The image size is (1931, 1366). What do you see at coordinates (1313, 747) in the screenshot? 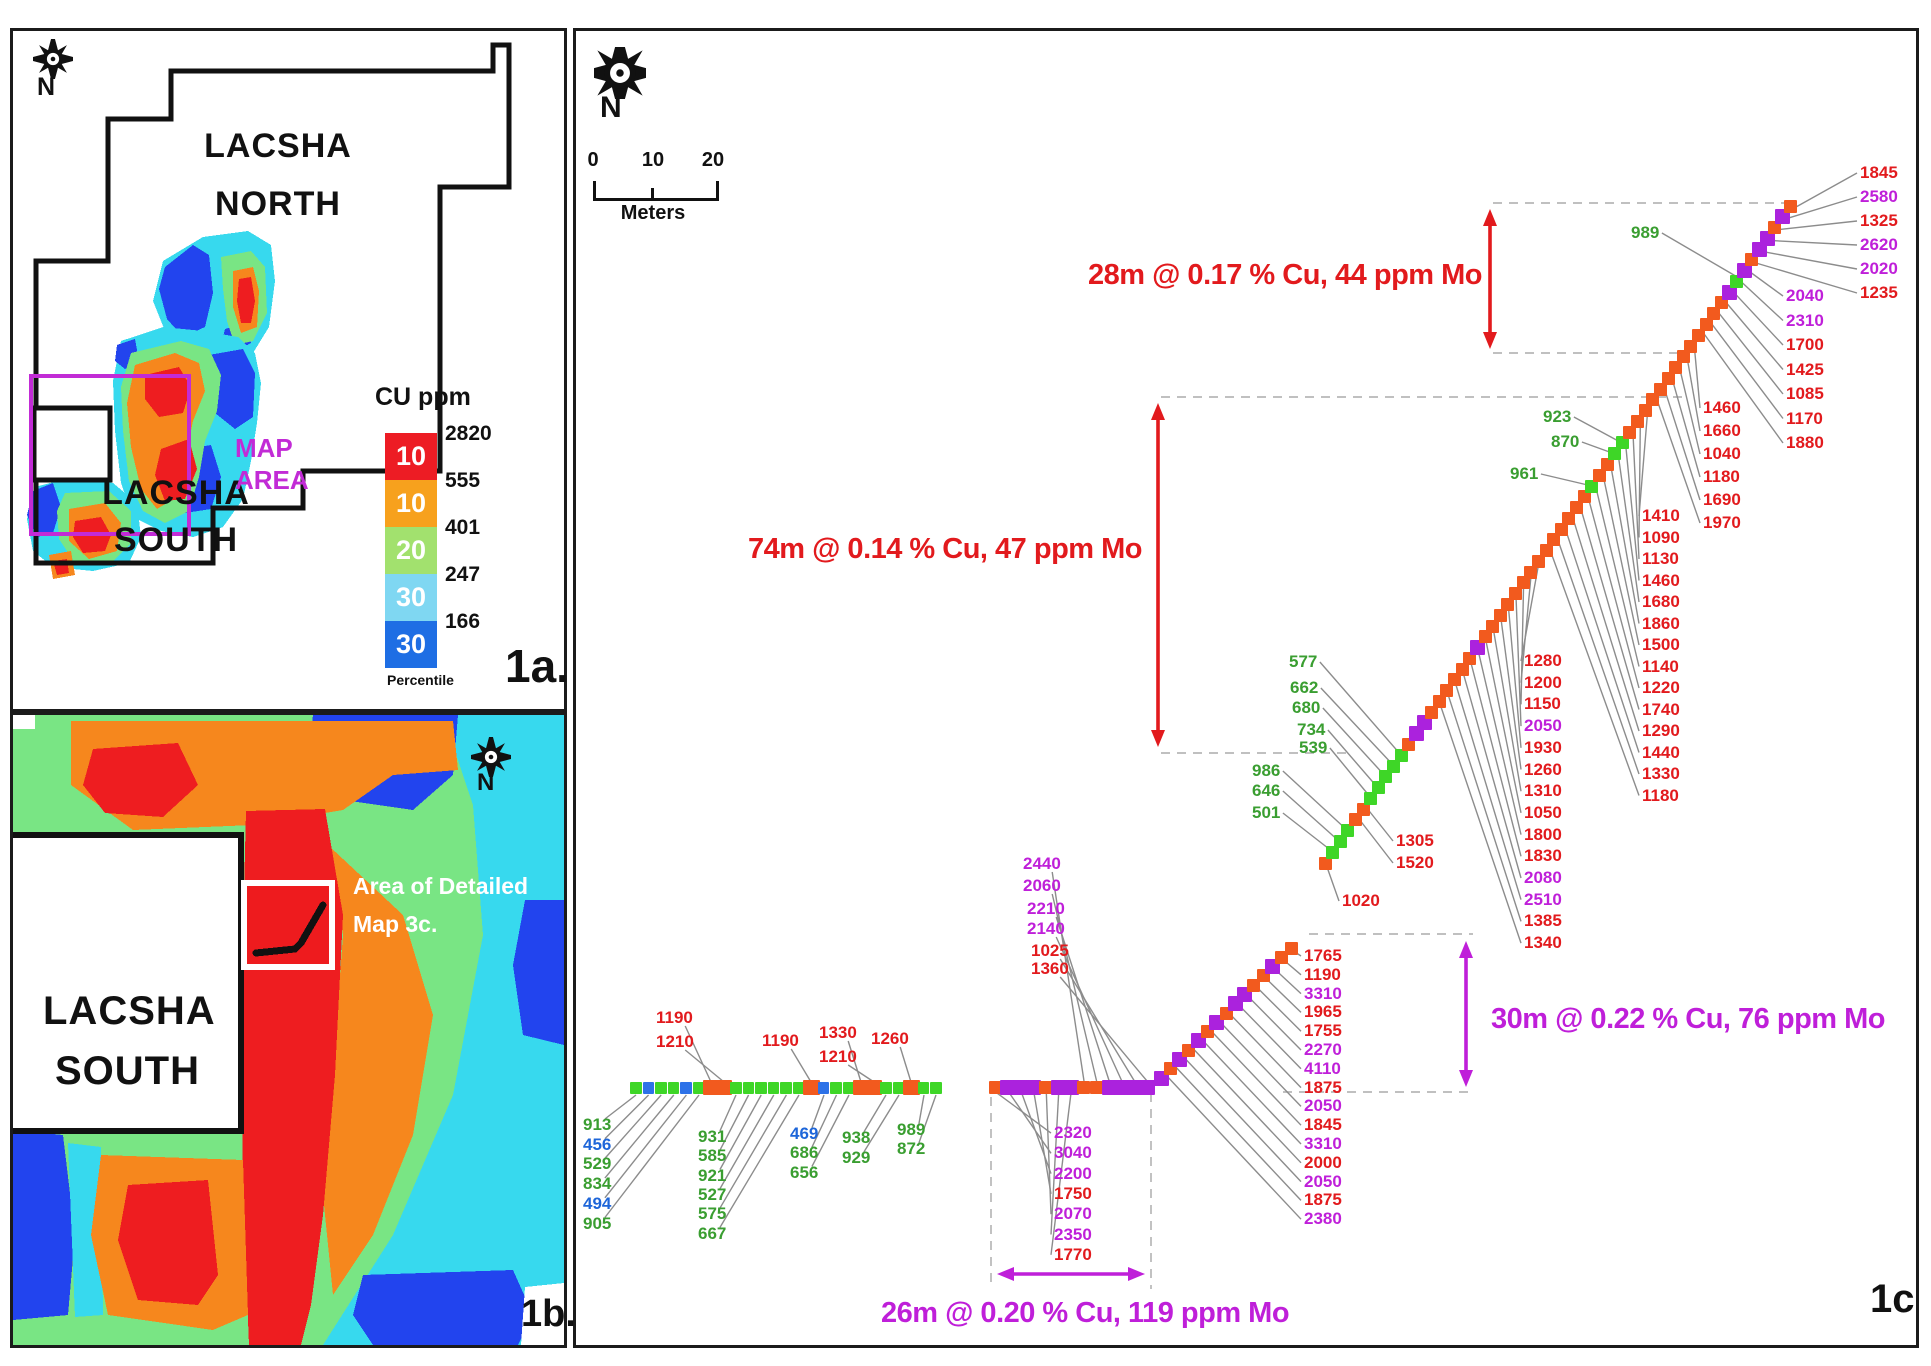
I see `assay-value-label: 539` at bounding box center [1313, 747].